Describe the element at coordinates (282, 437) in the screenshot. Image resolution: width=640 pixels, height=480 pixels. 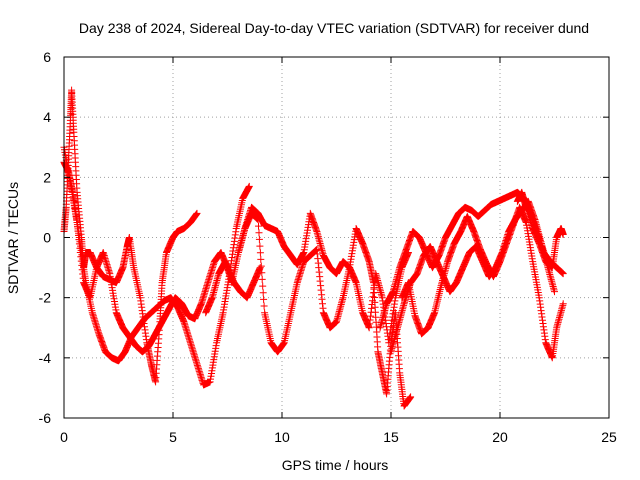
I see `x-tick-label: 10` at that location.